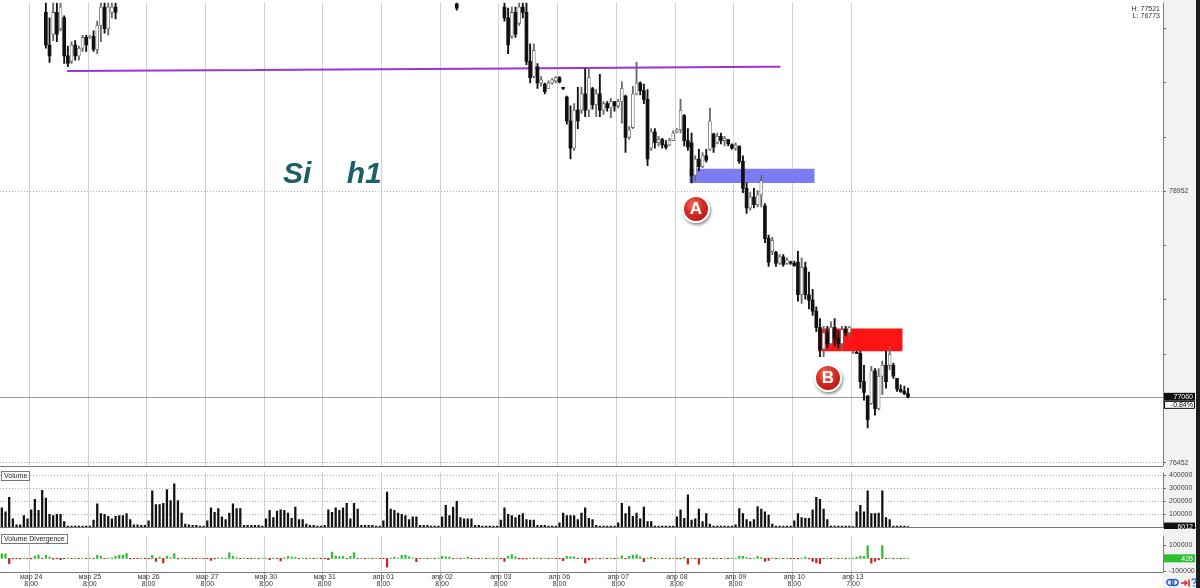  Describe the element at coordinates (828, 378) in the screenshot. I see `round-badge: B` at that location.